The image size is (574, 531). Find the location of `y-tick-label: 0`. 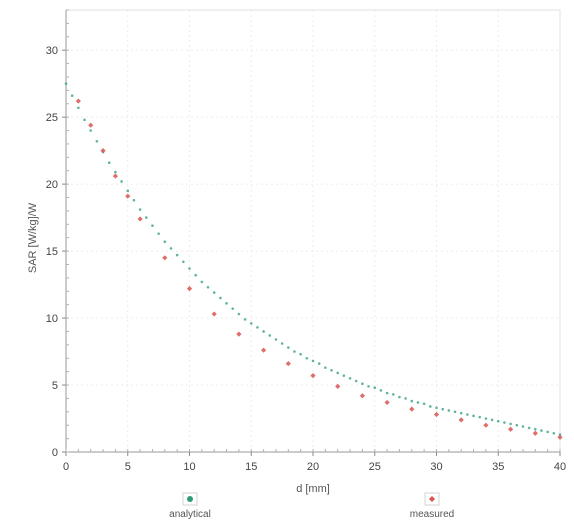

y-tick-label: 0 is located at coordinates (55, 453).